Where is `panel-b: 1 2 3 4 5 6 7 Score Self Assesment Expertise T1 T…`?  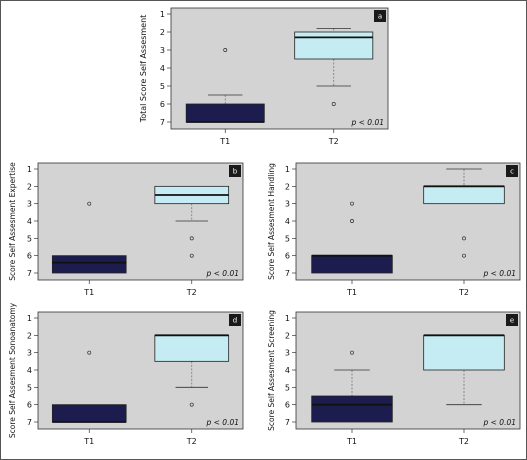 panel-b: 1 2 3 4 5 6 7 Score Self Assesment Expertise T1 T… is located at coordinates (126, 229).